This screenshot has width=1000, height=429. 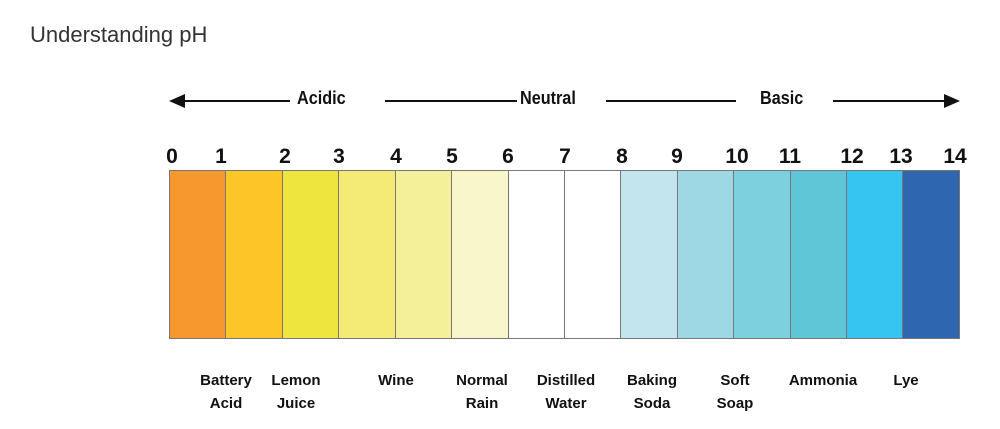 What do you see at coordinates (285, 156) in the screenshot?
I see `ph-tick-2: 2` at bounding box center [285, 156].